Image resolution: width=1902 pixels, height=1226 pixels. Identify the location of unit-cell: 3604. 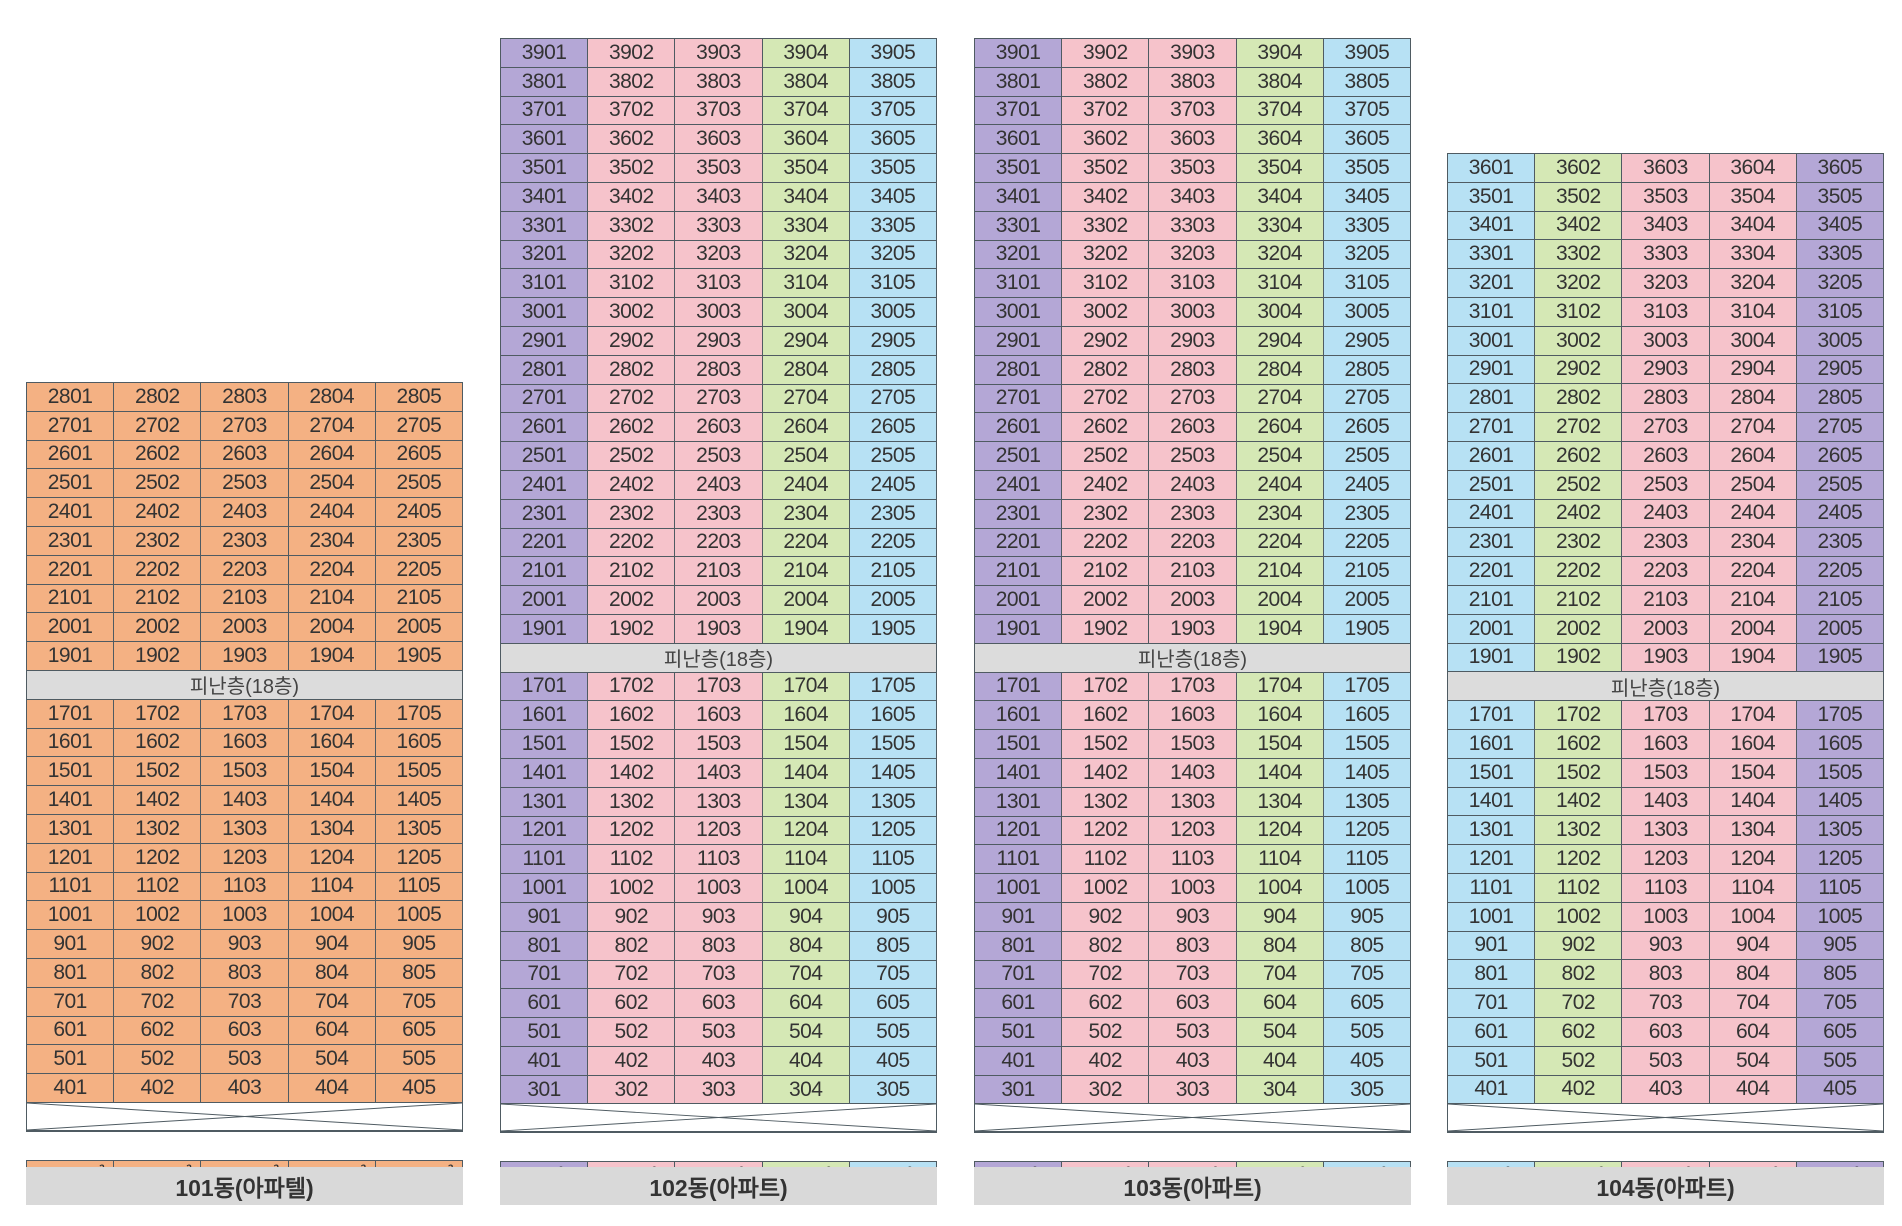
(1280, 140).